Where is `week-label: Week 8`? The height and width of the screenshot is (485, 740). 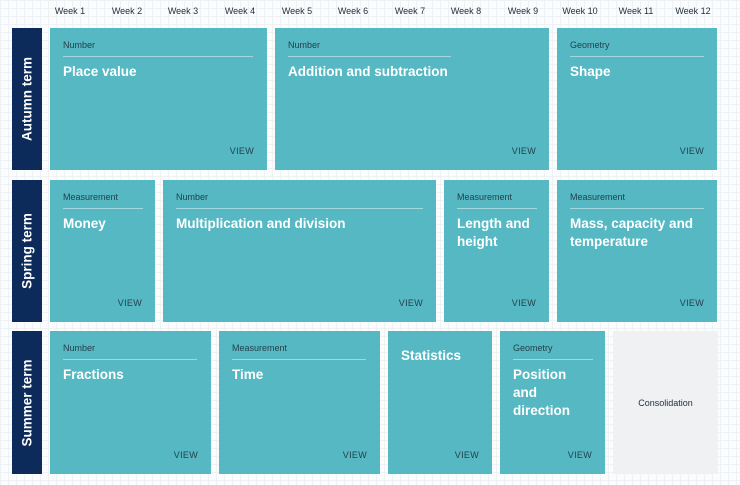
week-label: Week 8 is located at coordinates (466, 11).